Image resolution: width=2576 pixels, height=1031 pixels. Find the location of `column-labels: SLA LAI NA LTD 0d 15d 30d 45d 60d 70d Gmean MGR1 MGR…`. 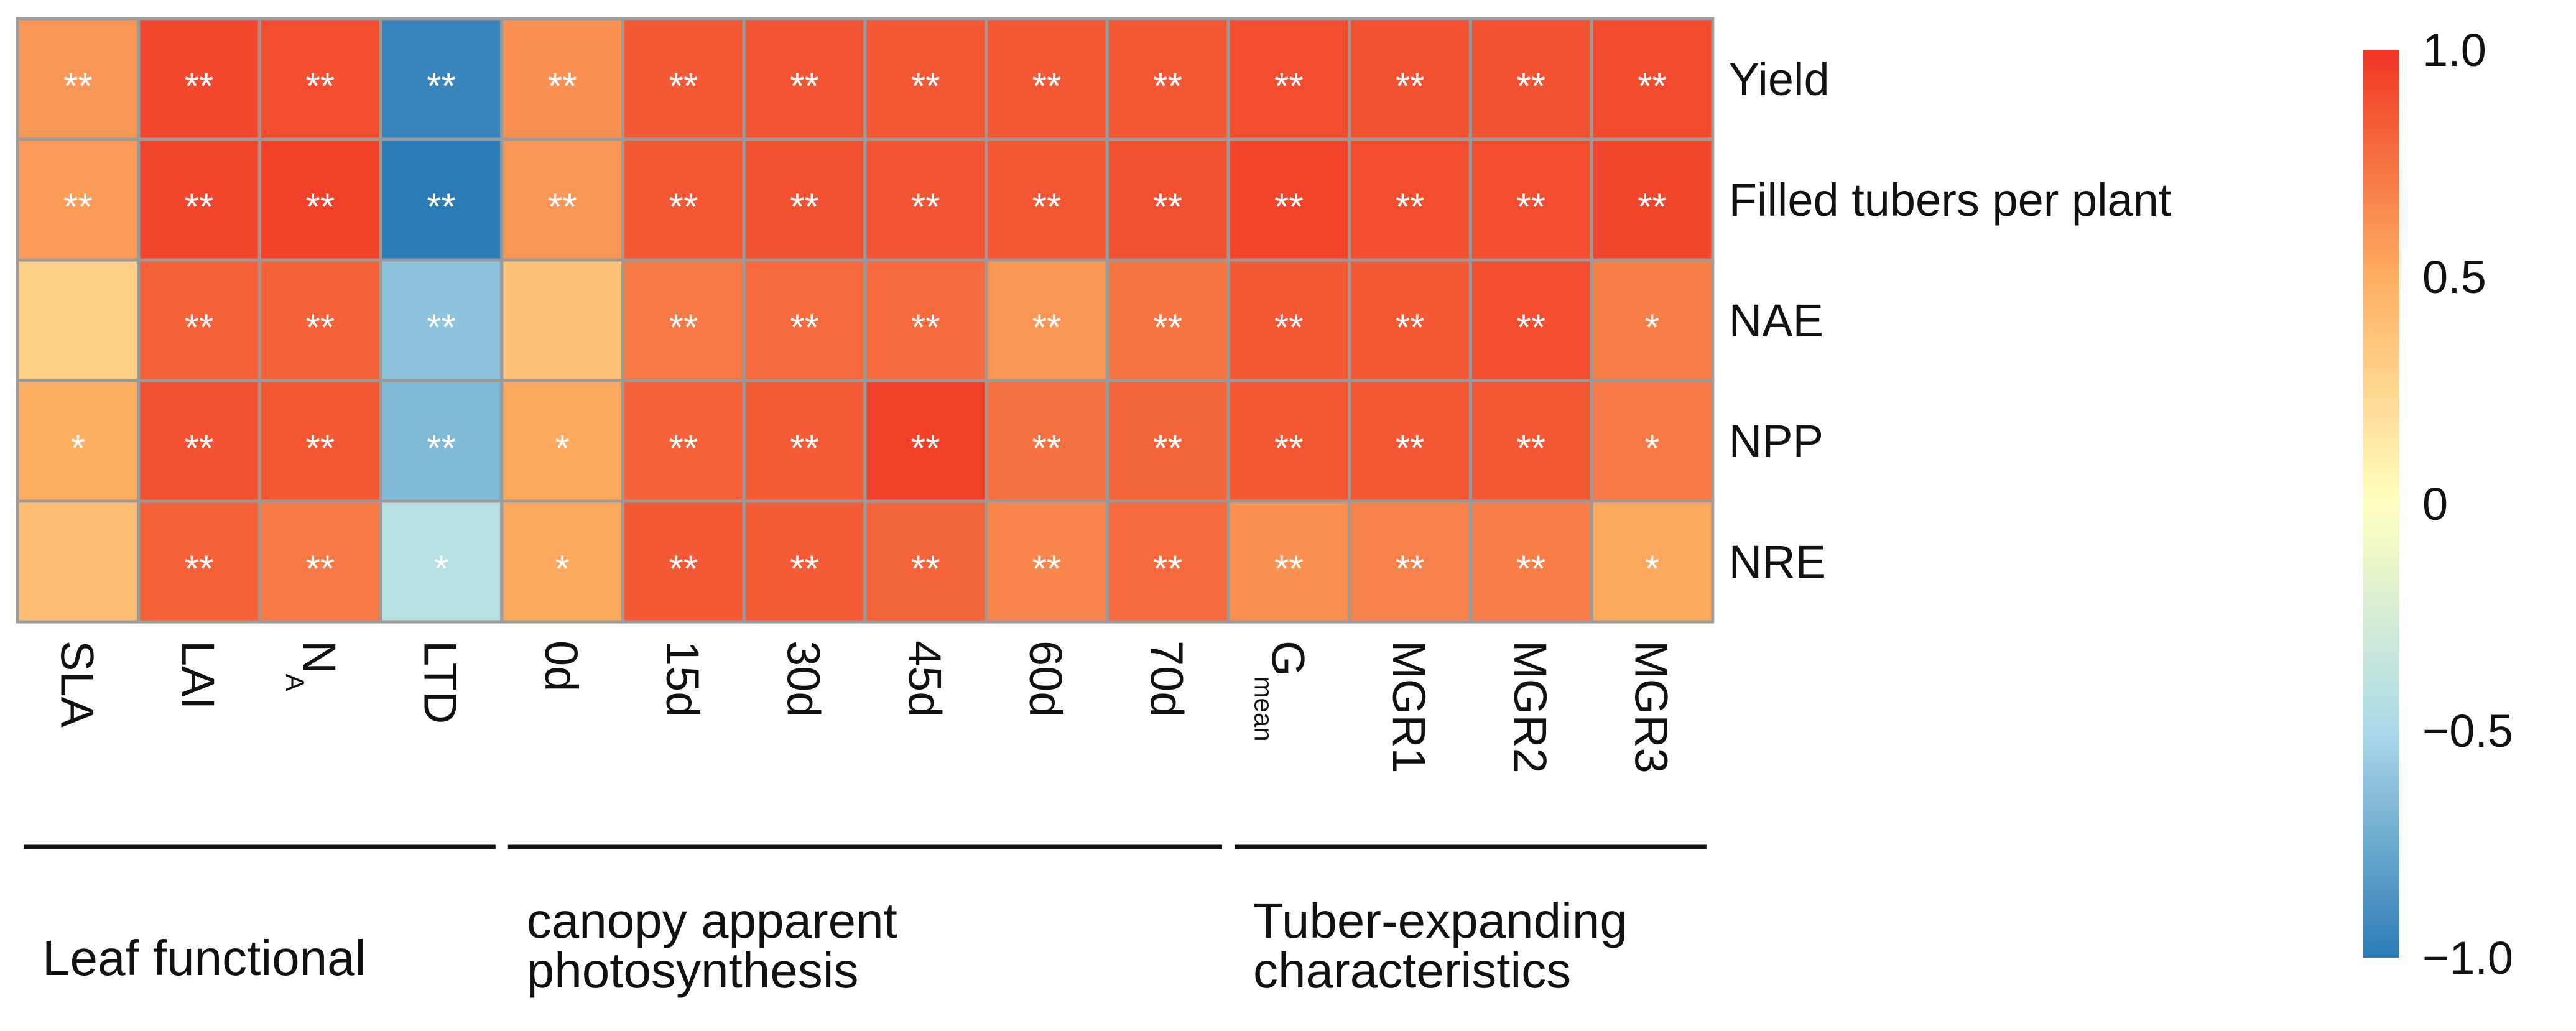

column-labels: SLA LAI NA LTD 0d 15d 30d 45d 60d 70d Gmean MGR1 MGR… is located at coordinates (864, 707).